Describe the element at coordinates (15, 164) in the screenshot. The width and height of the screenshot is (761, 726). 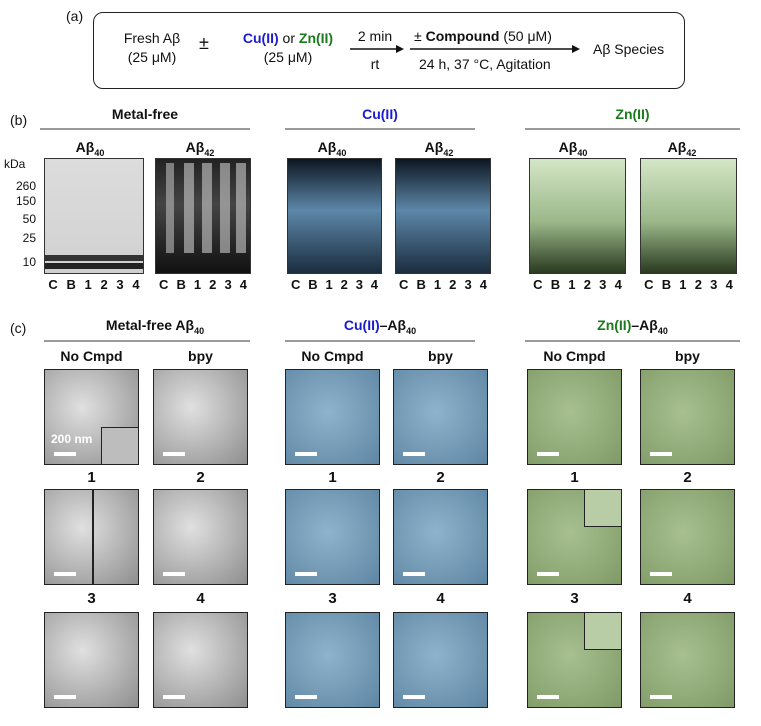
I see `kda-label: kDa` at that location.